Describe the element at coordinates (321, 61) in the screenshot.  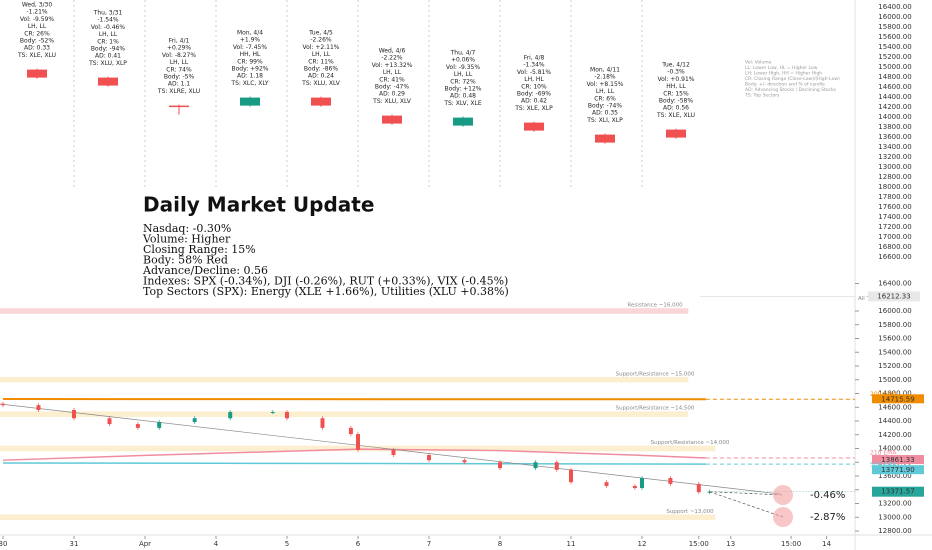
I see `card-line: CR: 11%` at that location.